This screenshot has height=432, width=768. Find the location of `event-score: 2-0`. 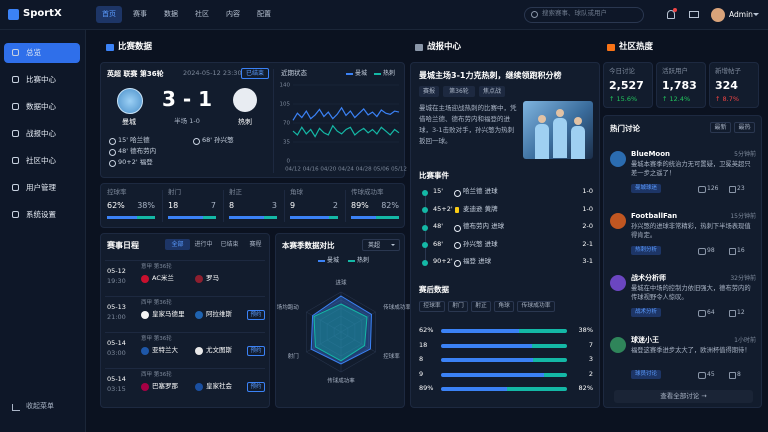

event-score: 2-0 is located at coordinates (587, 226).